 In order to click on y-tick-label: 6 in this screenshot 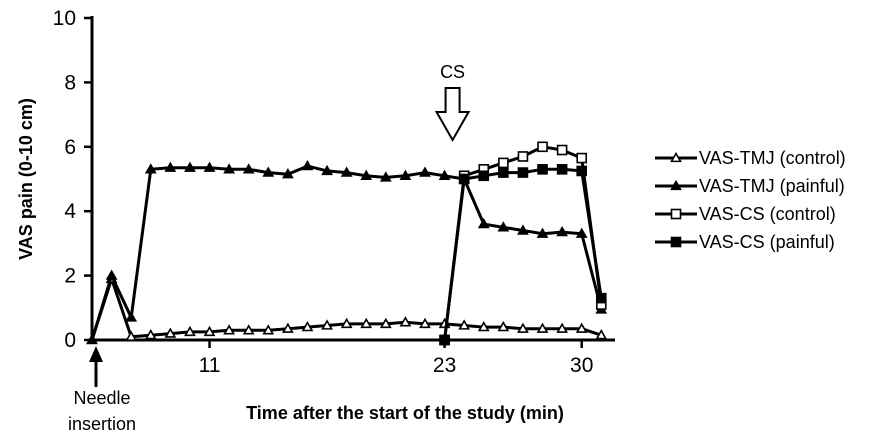, I will do `click(70, 147)`.